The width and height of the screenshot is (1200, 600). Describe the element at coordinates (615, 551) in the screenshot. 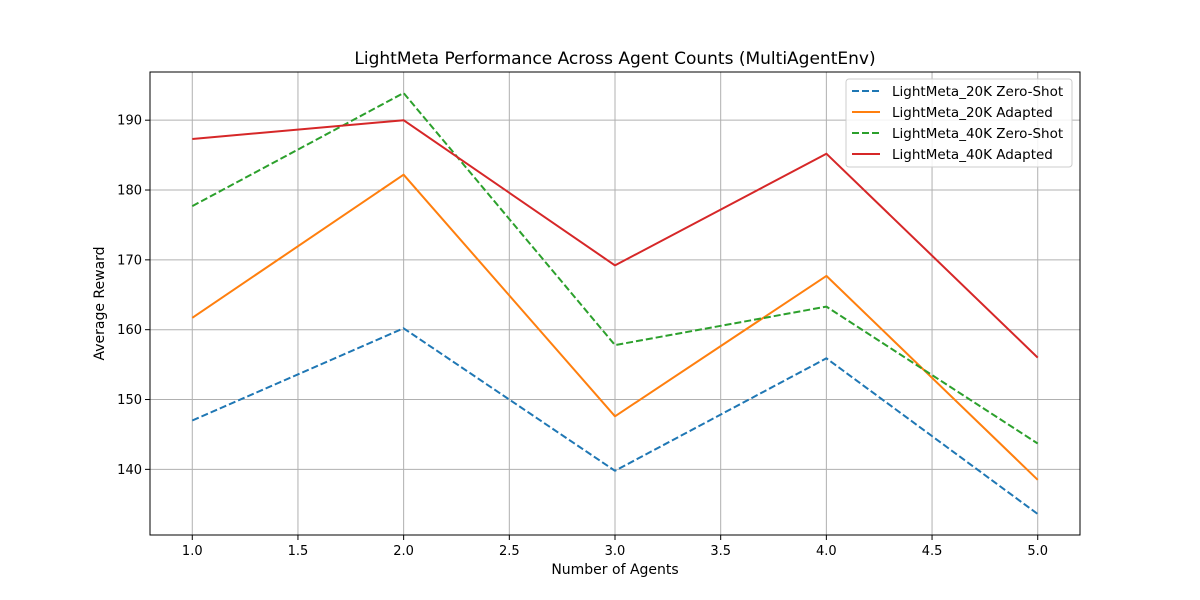

I see `x-tick-label: 3.0` at that location.